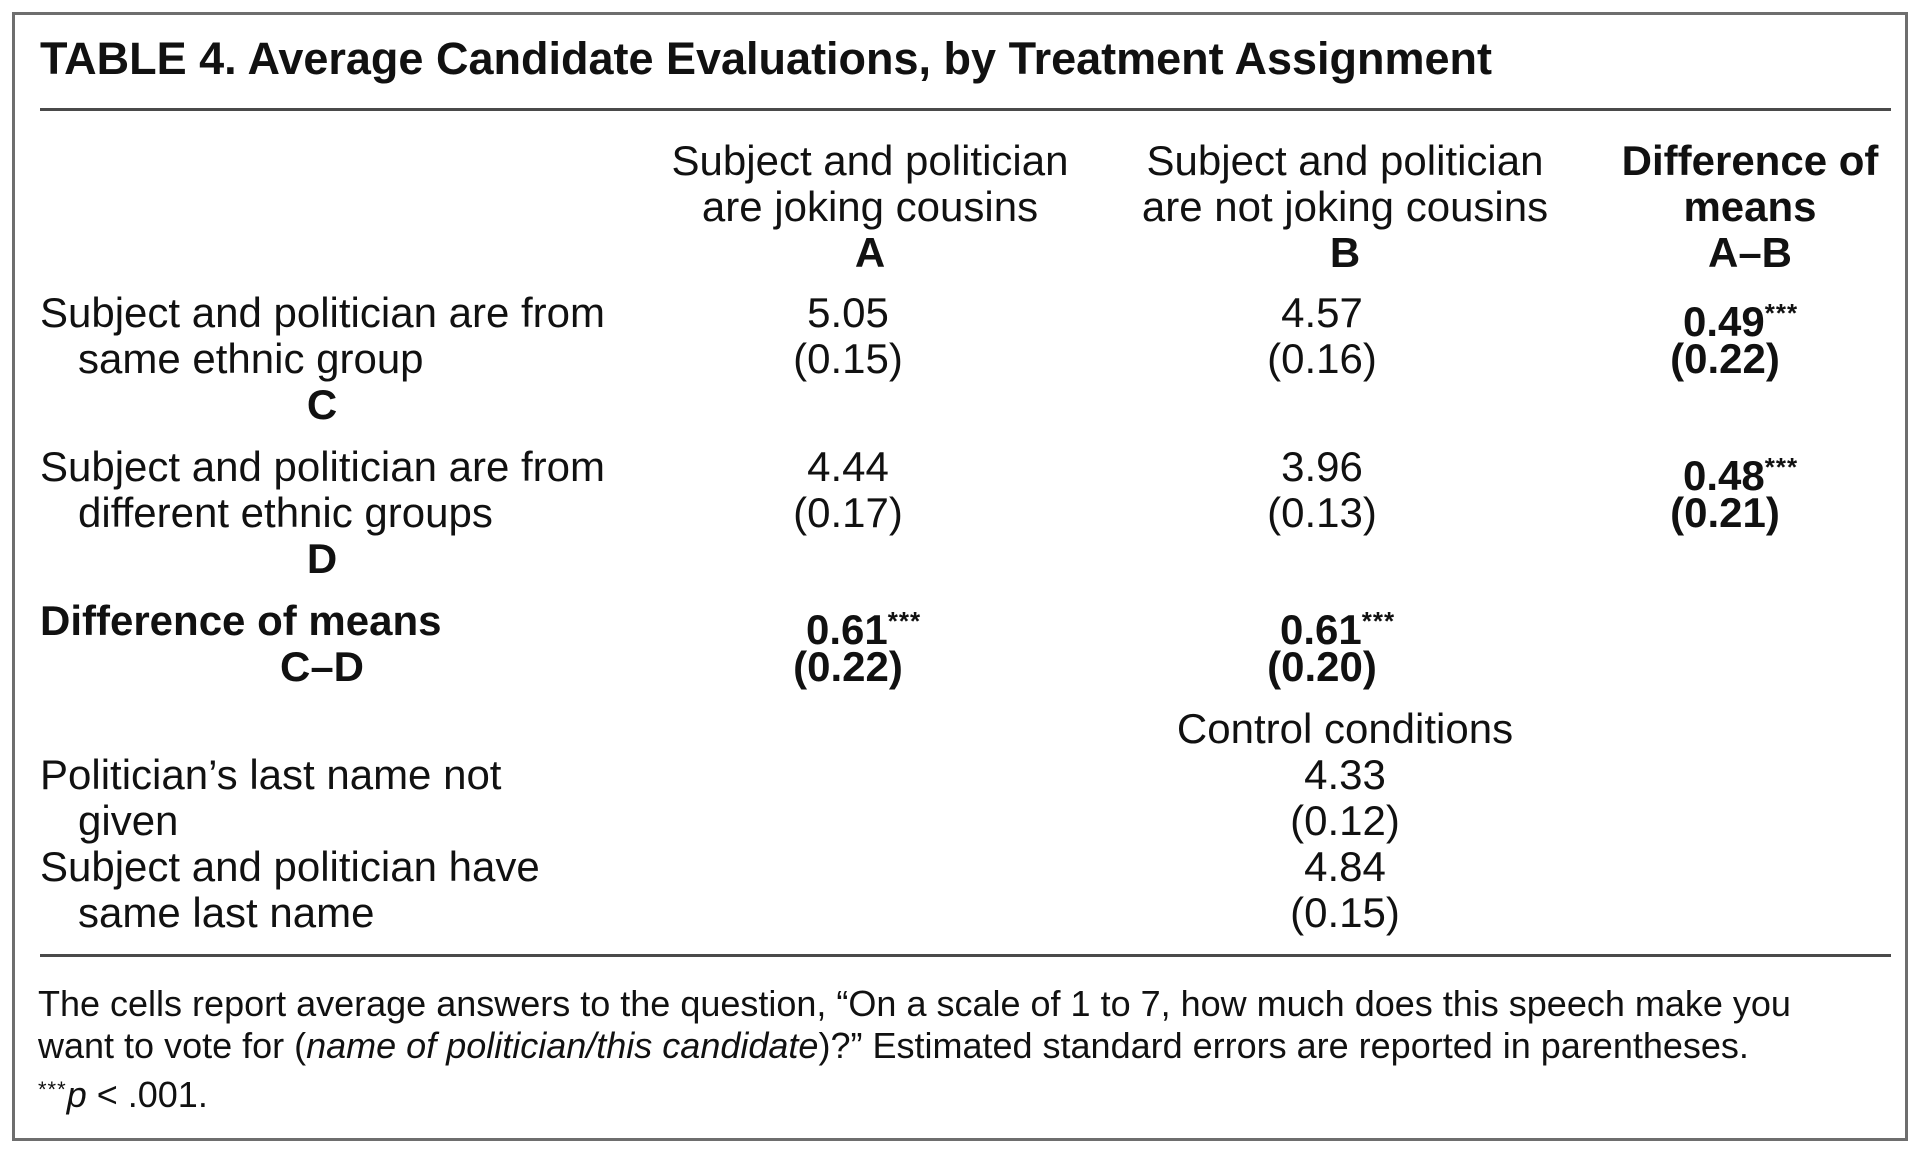  Describe the element at coordinates (1741, 321) in the screenshot. I see `row-c-diff-mean: 0.49***` at that location.